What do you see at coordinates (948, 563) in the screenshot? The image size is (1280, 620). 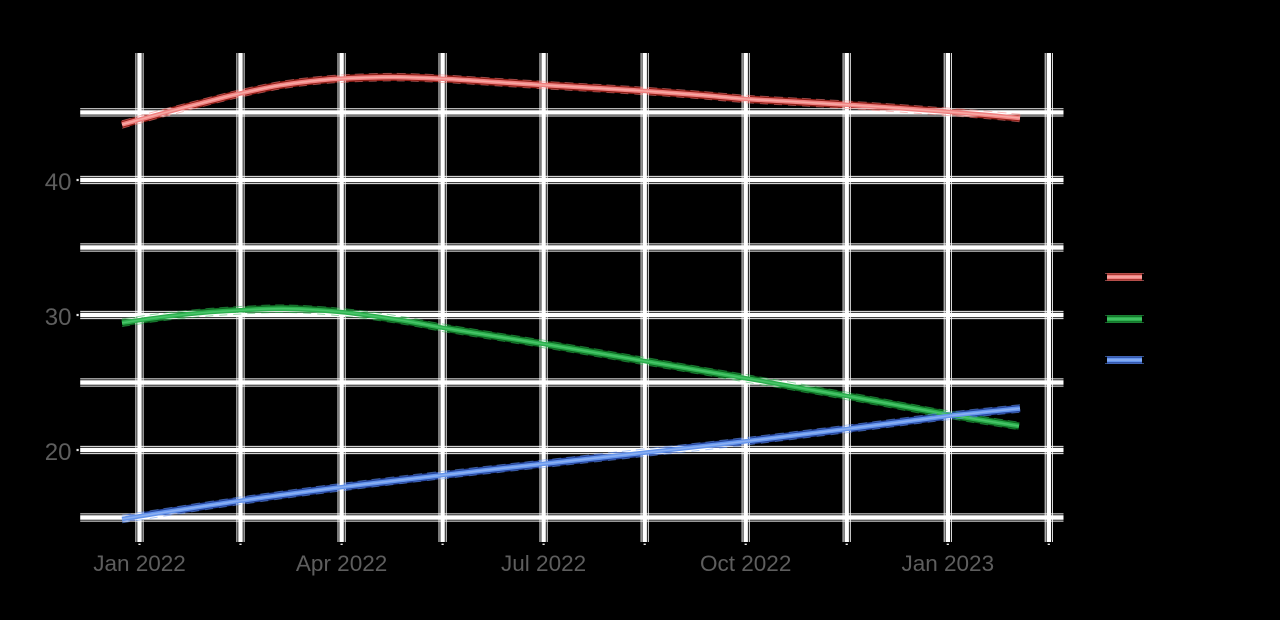 I see `svg-text: Jan 2023` at bounding box center [948, 563].